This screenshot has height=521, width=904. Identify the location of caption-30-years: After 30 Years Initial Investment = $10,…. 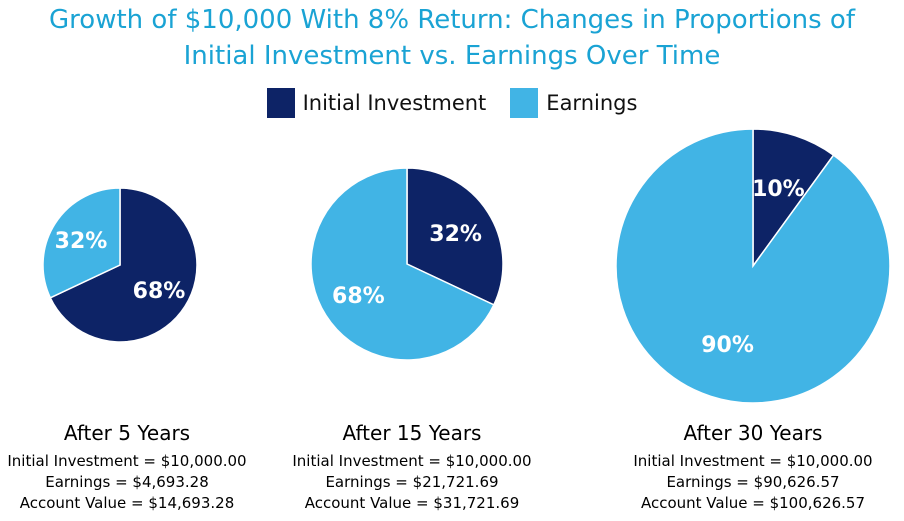
(753, 466).